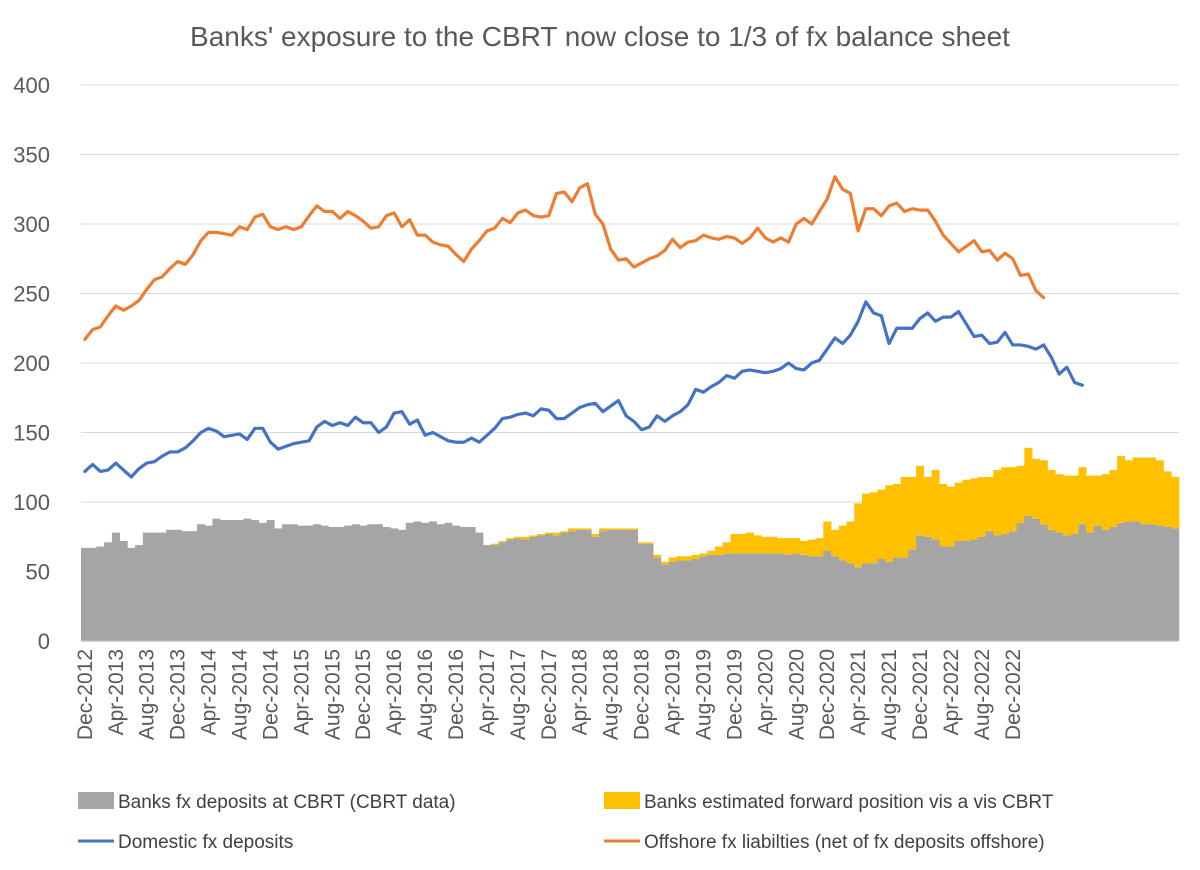 This screenshot has width=1200, height=870. What do you see at coordinates (270, 694) in the screenshot?
I see `x-tick-label: Dec-2014` at bounding box center [270, 694].